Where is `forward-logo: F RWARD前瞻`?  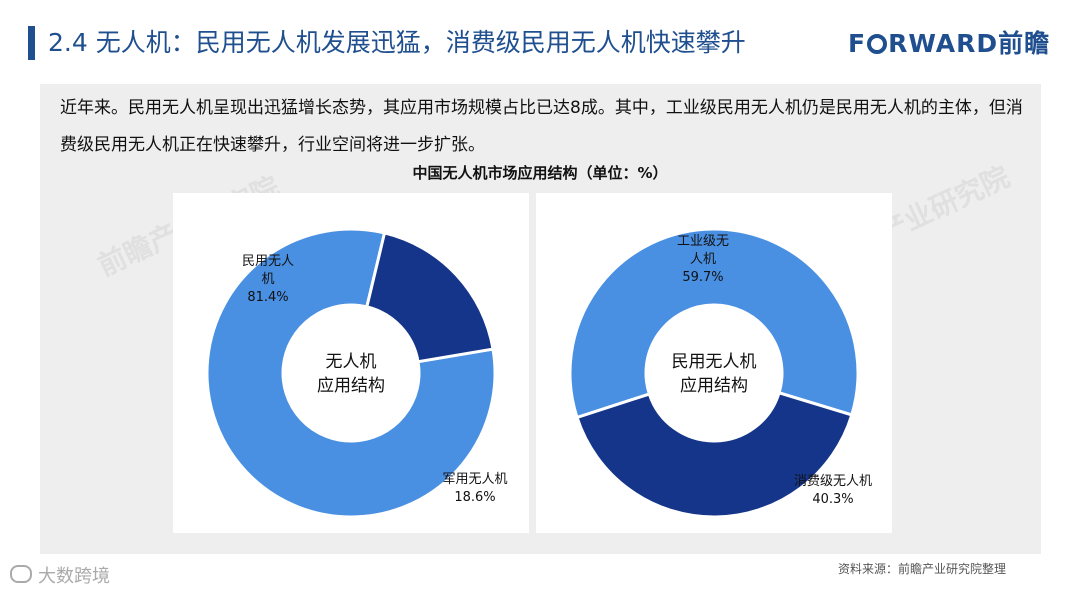 forward-logo: F RWARD前瞻 is located at coordinates (949, 44).